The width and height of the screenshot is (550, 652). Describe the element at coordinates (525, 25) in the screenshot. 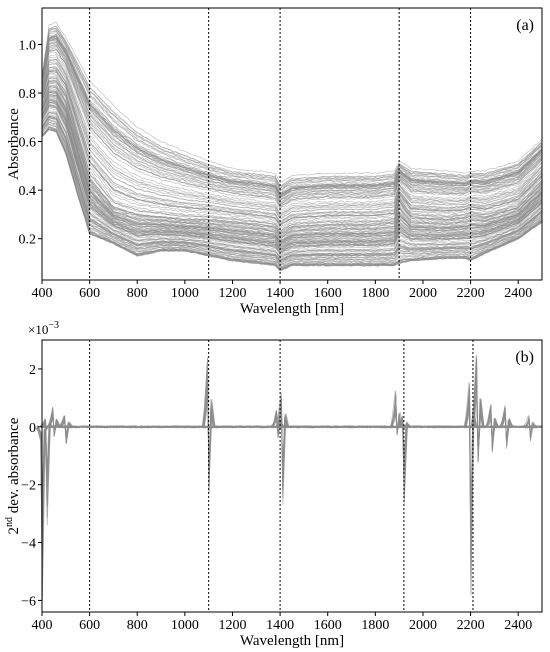

I see `panel-a-tag: (a)` at that location.